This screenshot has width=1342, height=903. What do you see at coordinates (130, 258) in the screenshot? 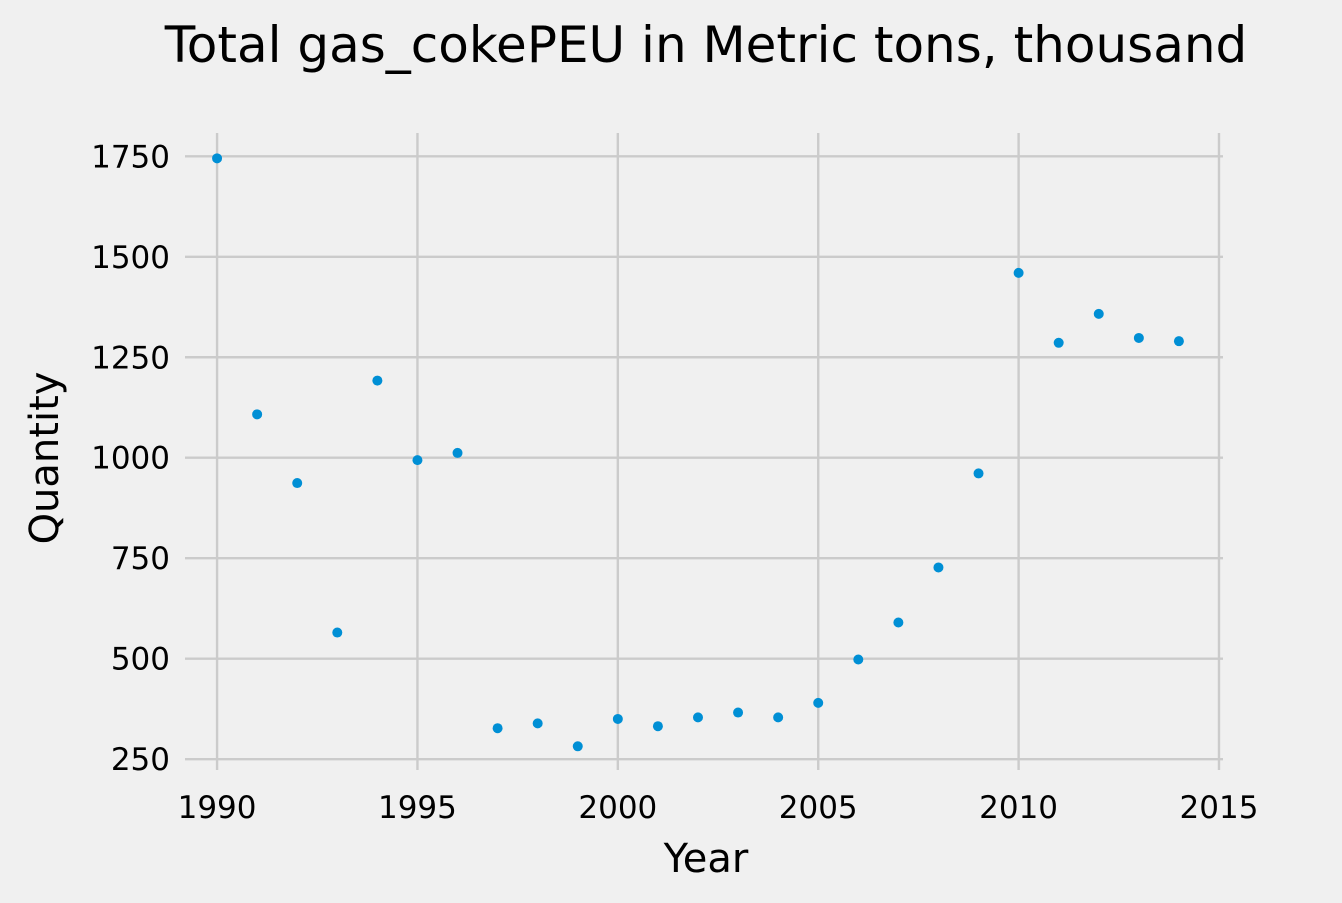
I see `y-tick-label: 1500` at bounding box center [130, 258].